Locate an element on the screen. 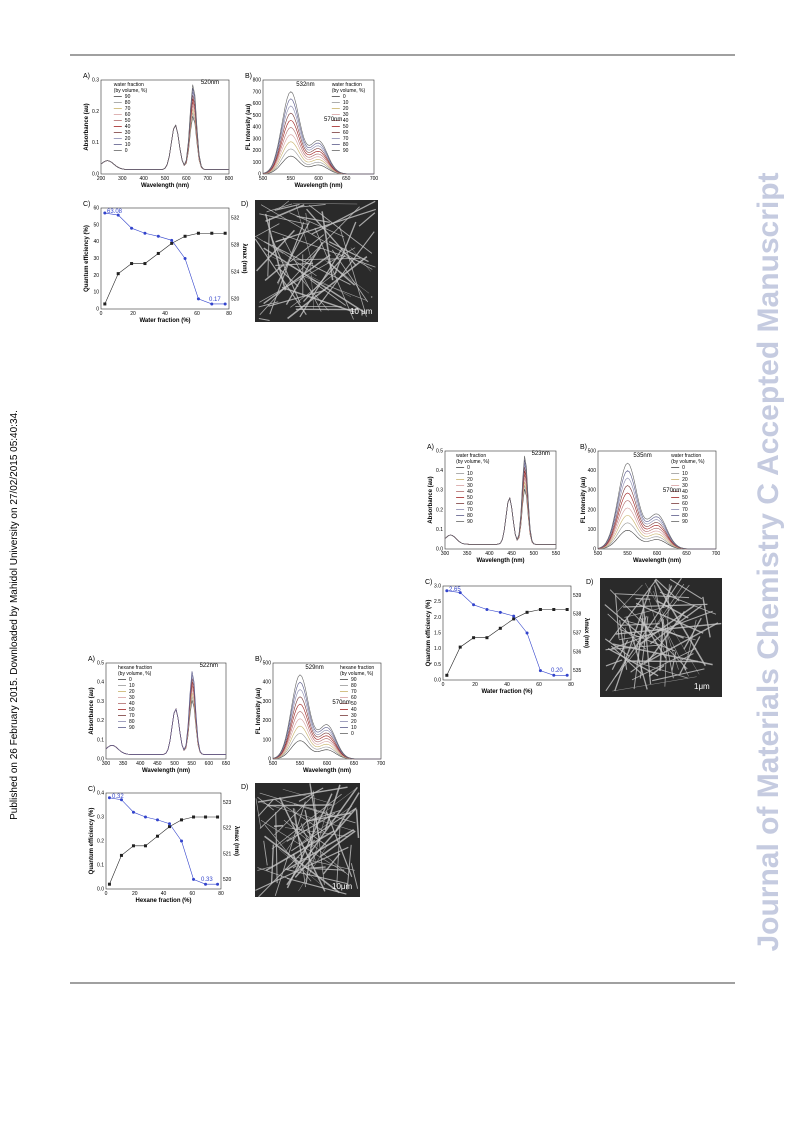 The height and width of the screenshot is (1128, 793). y-tick-label: 400 is located at coordinates (592, 471).